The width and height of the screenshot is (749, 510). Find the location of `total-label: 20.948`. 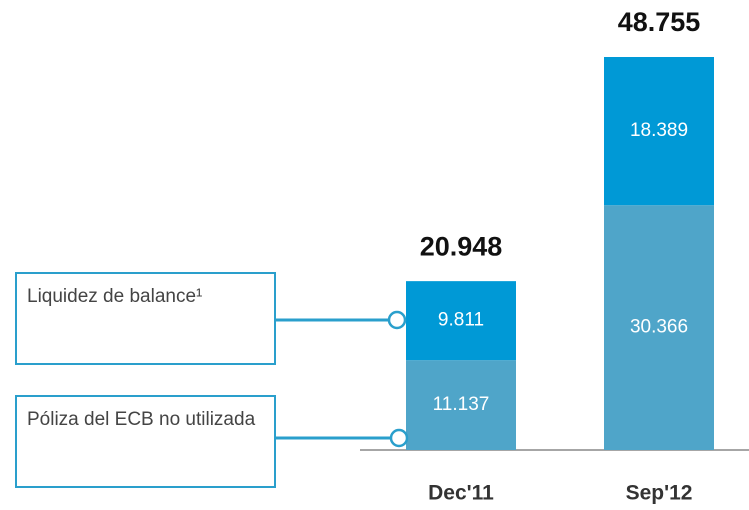

total-label: 20.948 is located at coordinates (461, 246).